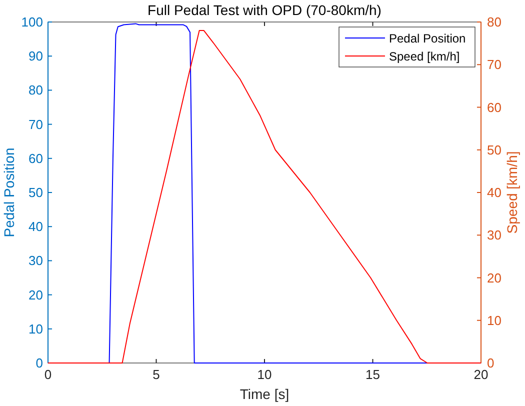  Describe the element at coordinates (494, 192) in the screenshot. I see `y2-tick-label: 40` at that location.